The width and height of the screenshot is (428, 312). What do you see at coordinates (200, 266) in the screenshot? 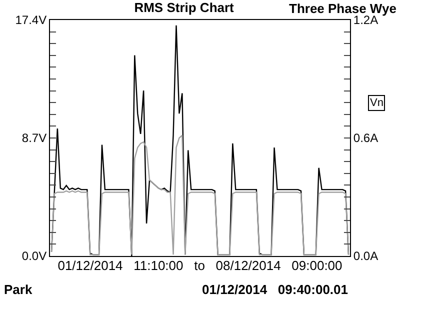
I see `x-axis-title: 01/12/2014 11:10:00 to 08/12/2014 09:00:00` at bounding box center [200, 266].